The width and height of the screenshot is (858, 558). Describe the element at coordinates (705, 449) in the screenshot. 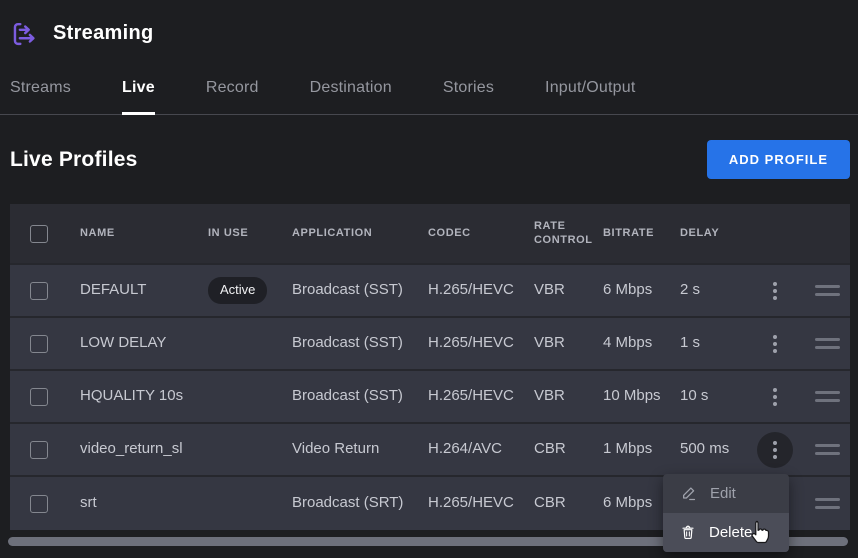

I see `profile-delay: 500 ms` at that location.